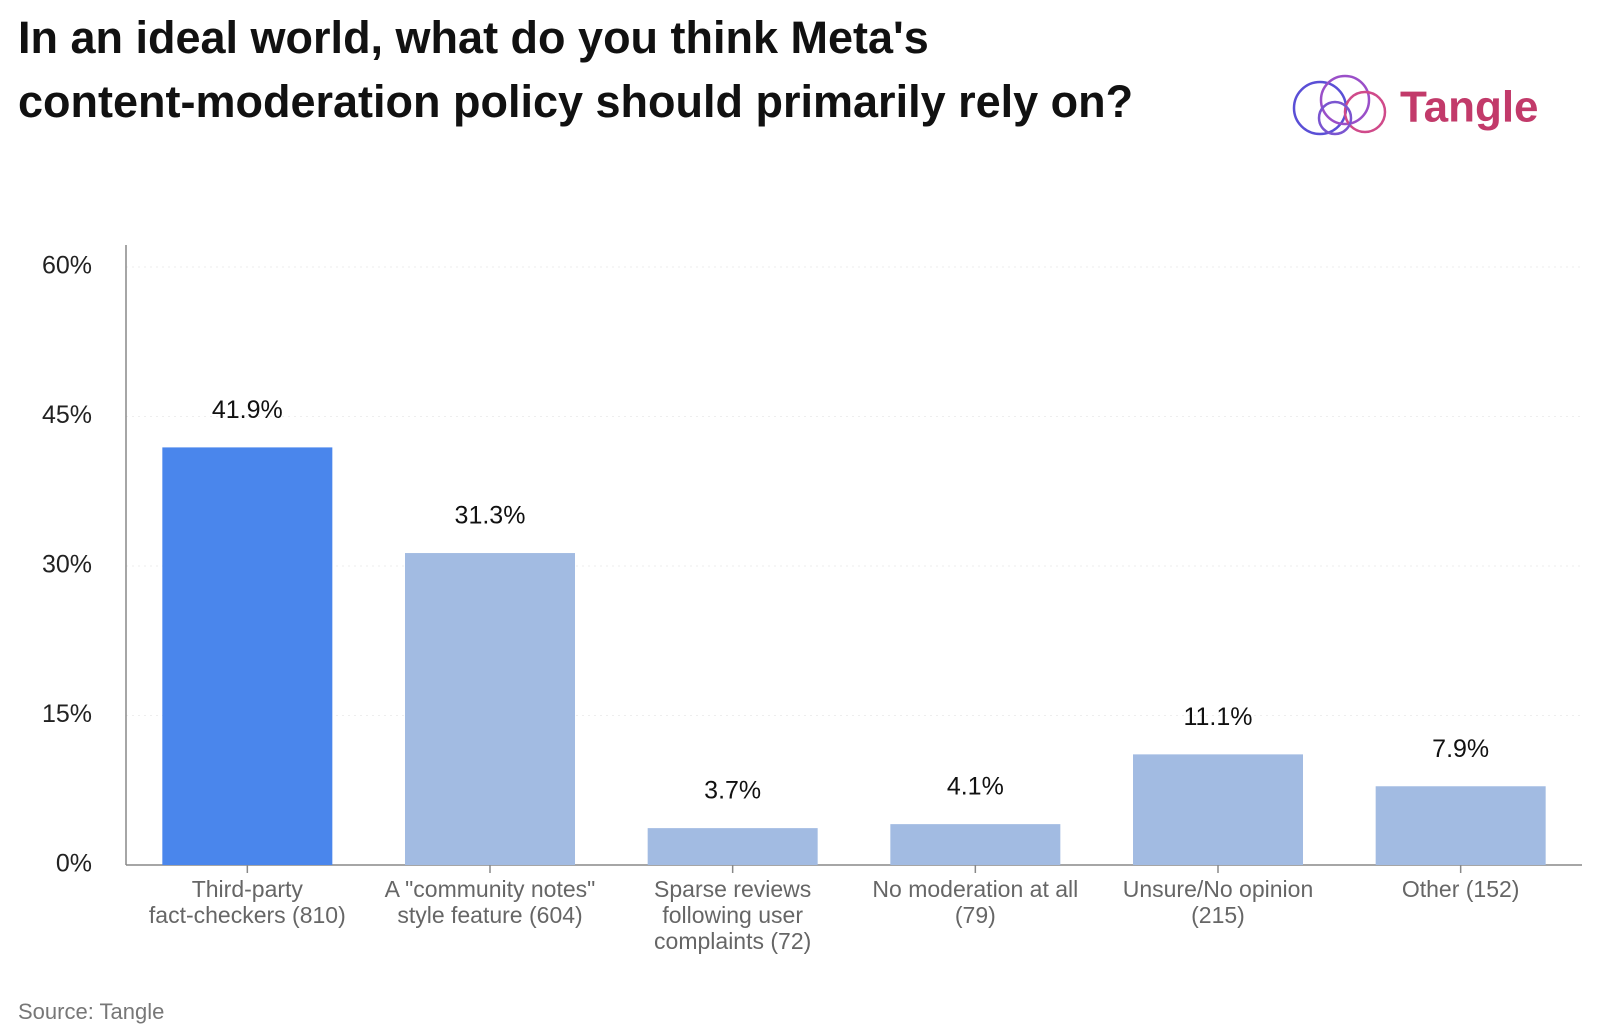 Image resolution: width=1600 pixels, height=1032 pixels. Describe the element at coordinates (67, 415) in the screenshot. I see `y-tick-label: 45%` at that location.